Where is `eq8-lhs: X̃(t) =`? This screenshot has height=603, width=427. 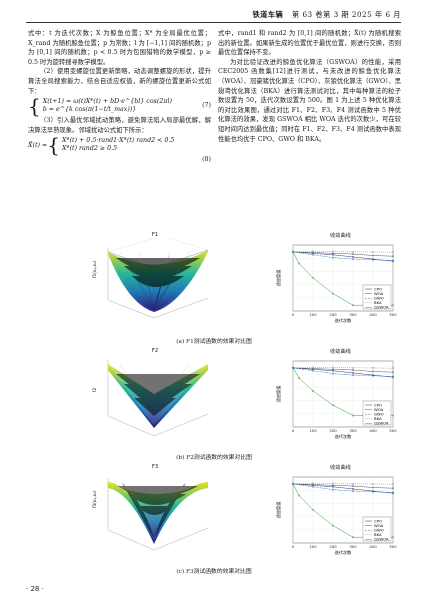 eq8-lhs: X̃(t) = is located at coordinates (38, 145).